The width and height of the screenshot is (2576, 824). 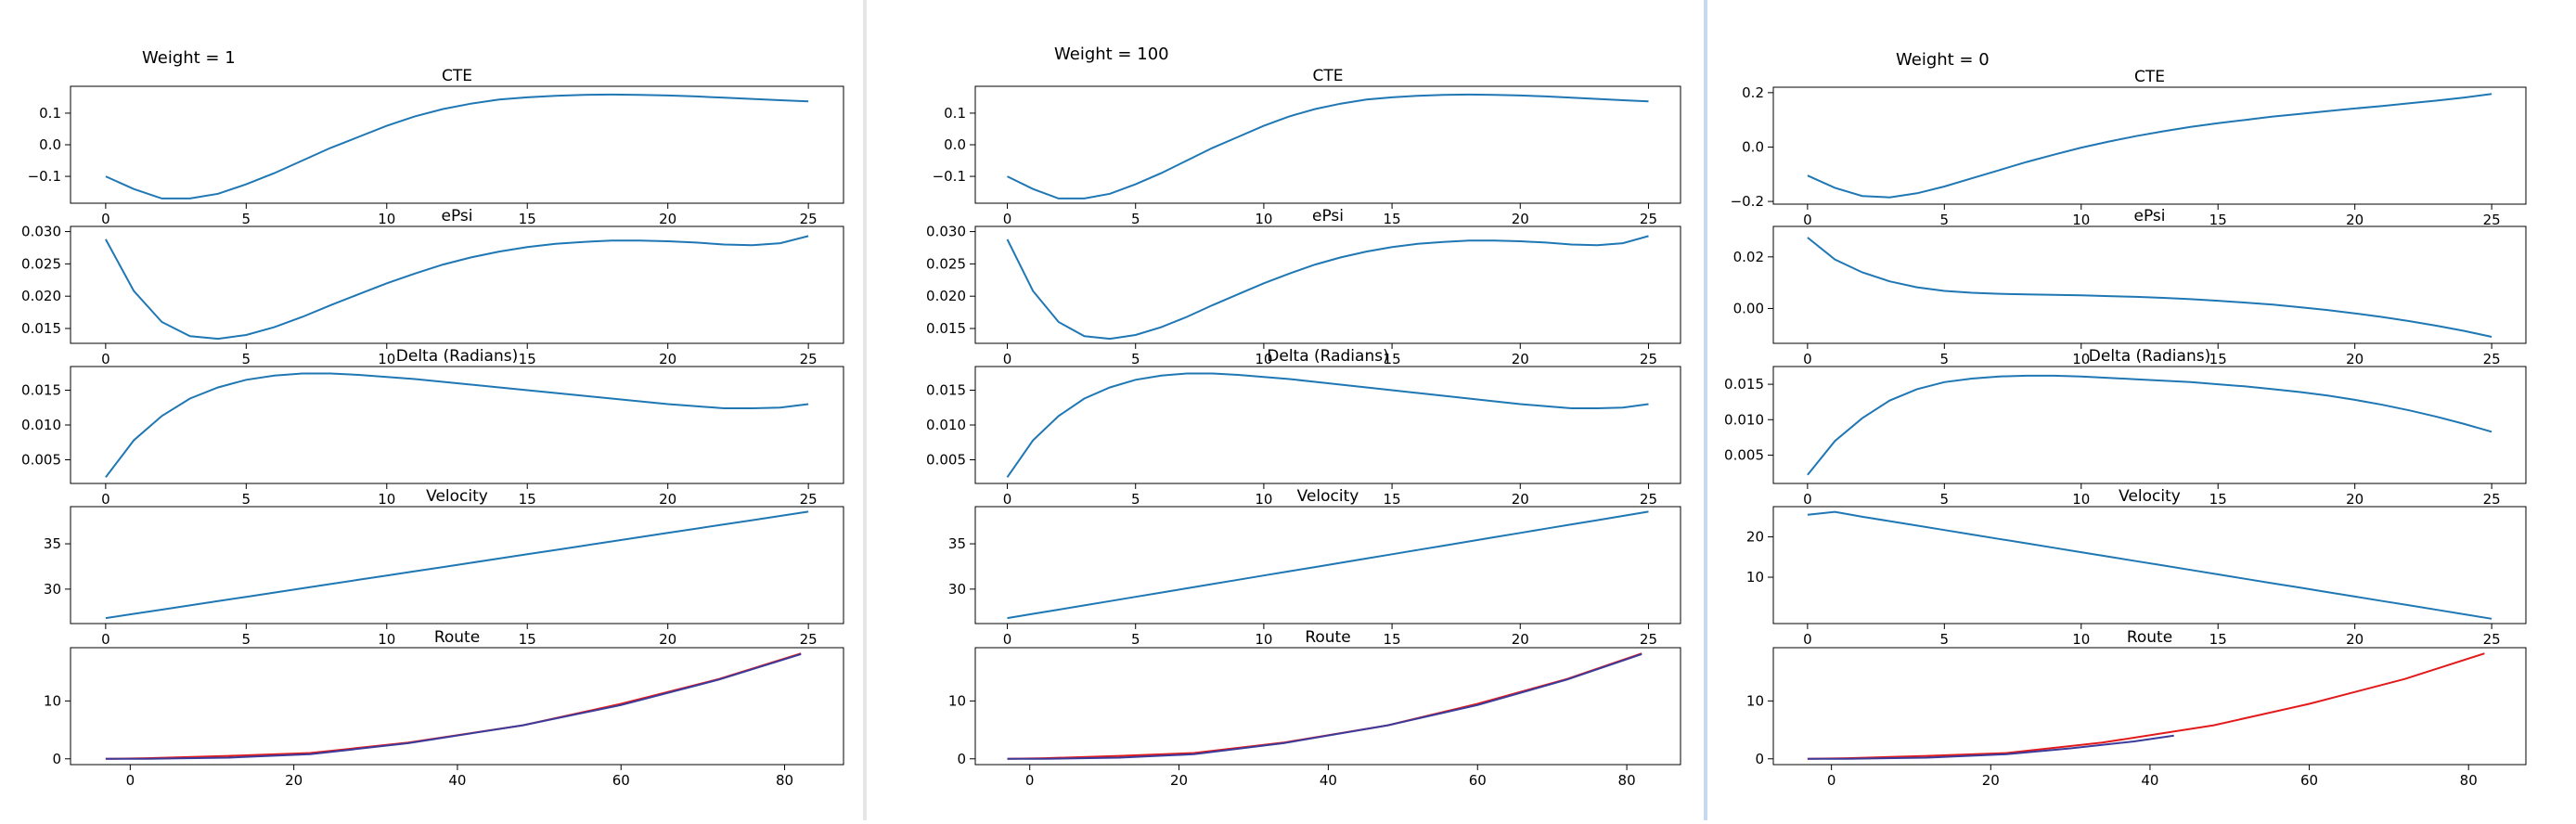 What do you see at coordinates (2149, 77) in the screenshot?
I see `subplot-title-cte: CTE` at bounding box center [2149, 77].